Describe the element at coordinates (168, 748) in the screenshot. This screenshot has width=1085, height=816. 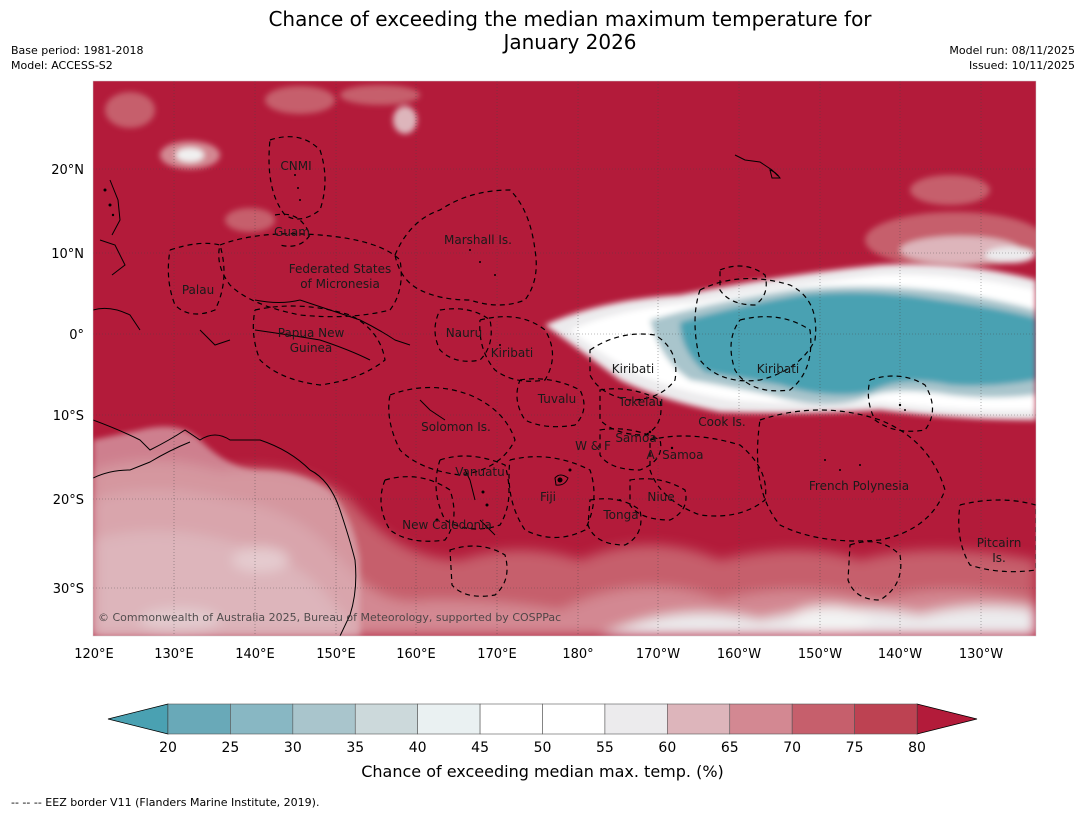
I see `colorbar-tick-label: 20` at that location.